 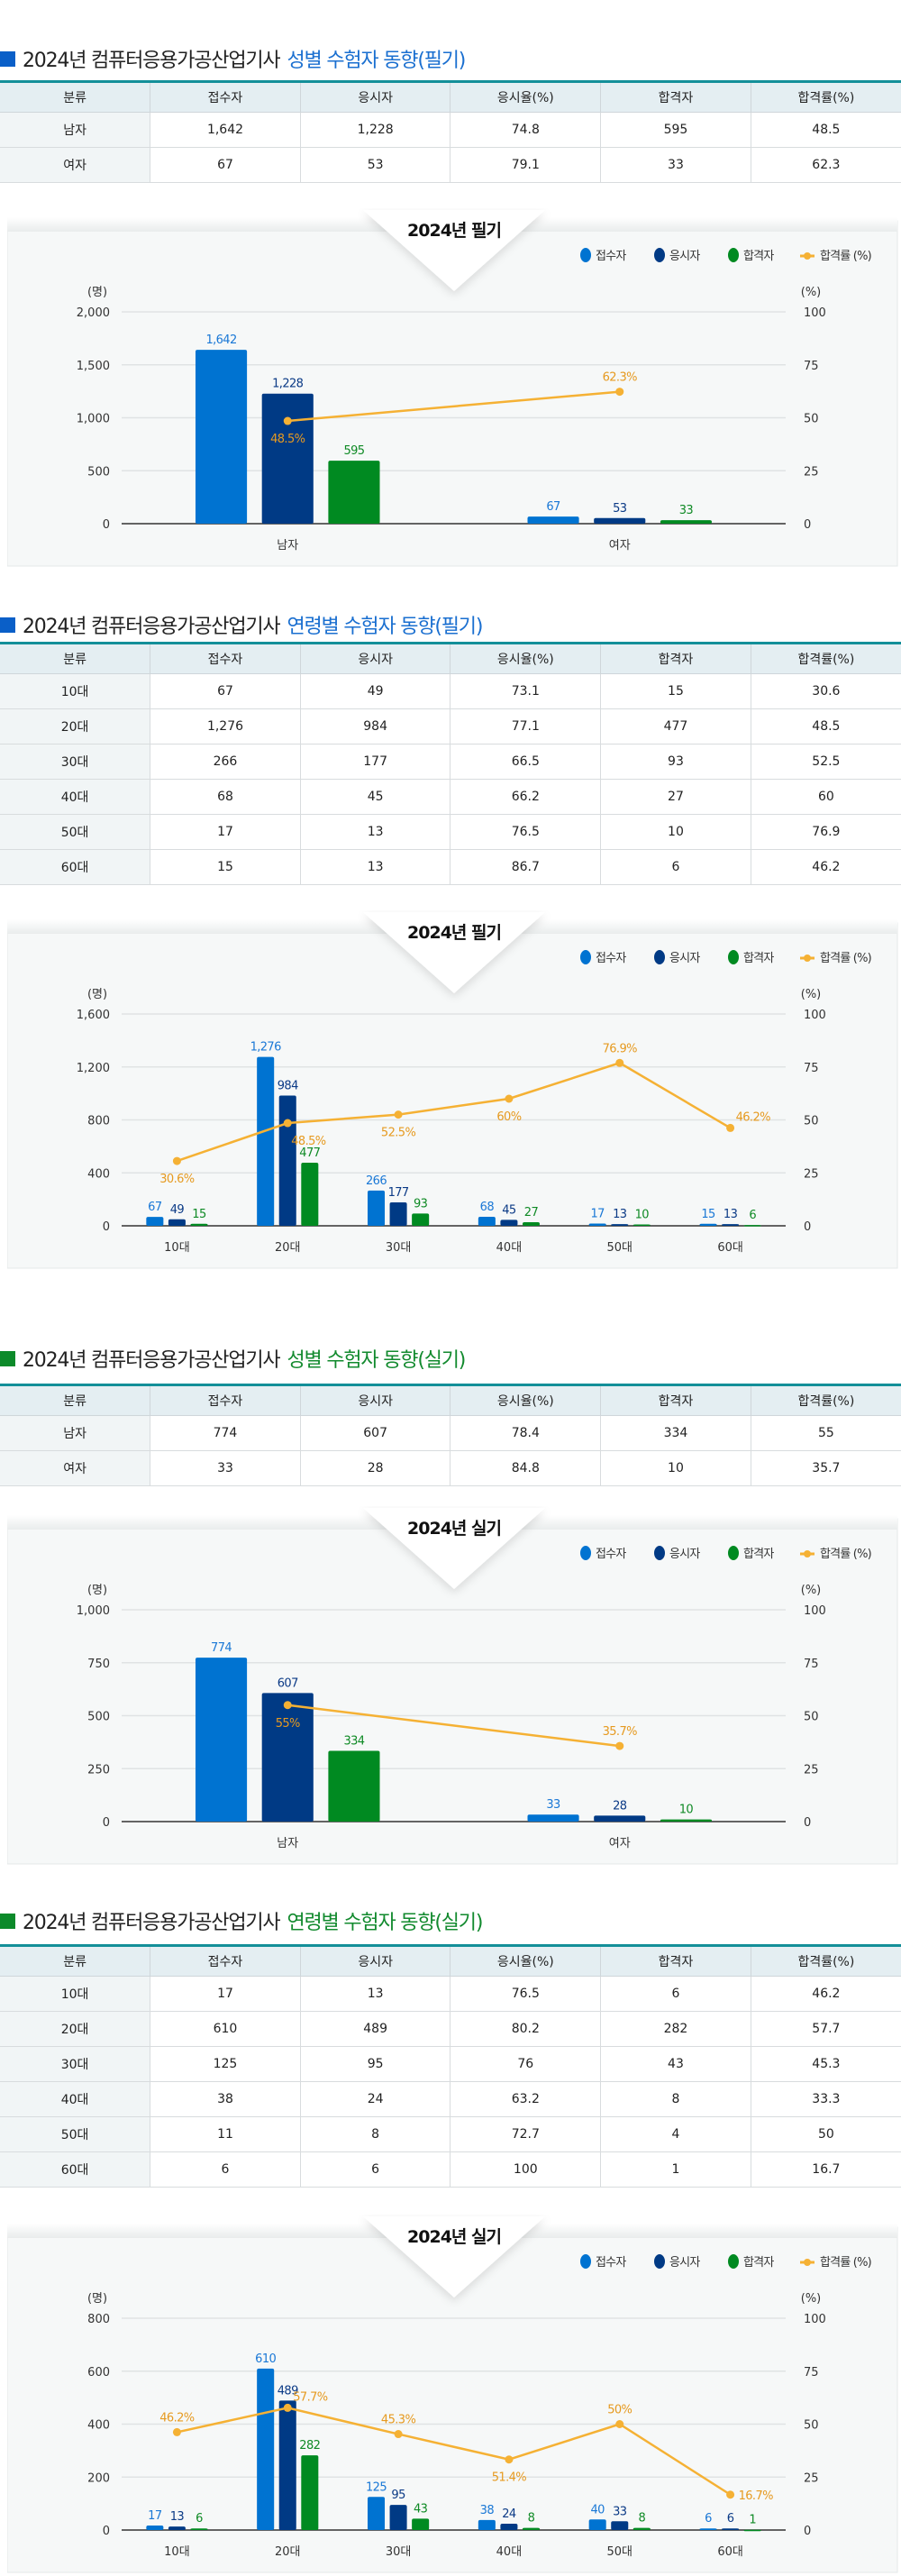 What do you see at coordinates (177, 2418) in the screenshot?
I see `pass-rate-label: 46.2%` at bounding box center [177, 2418].